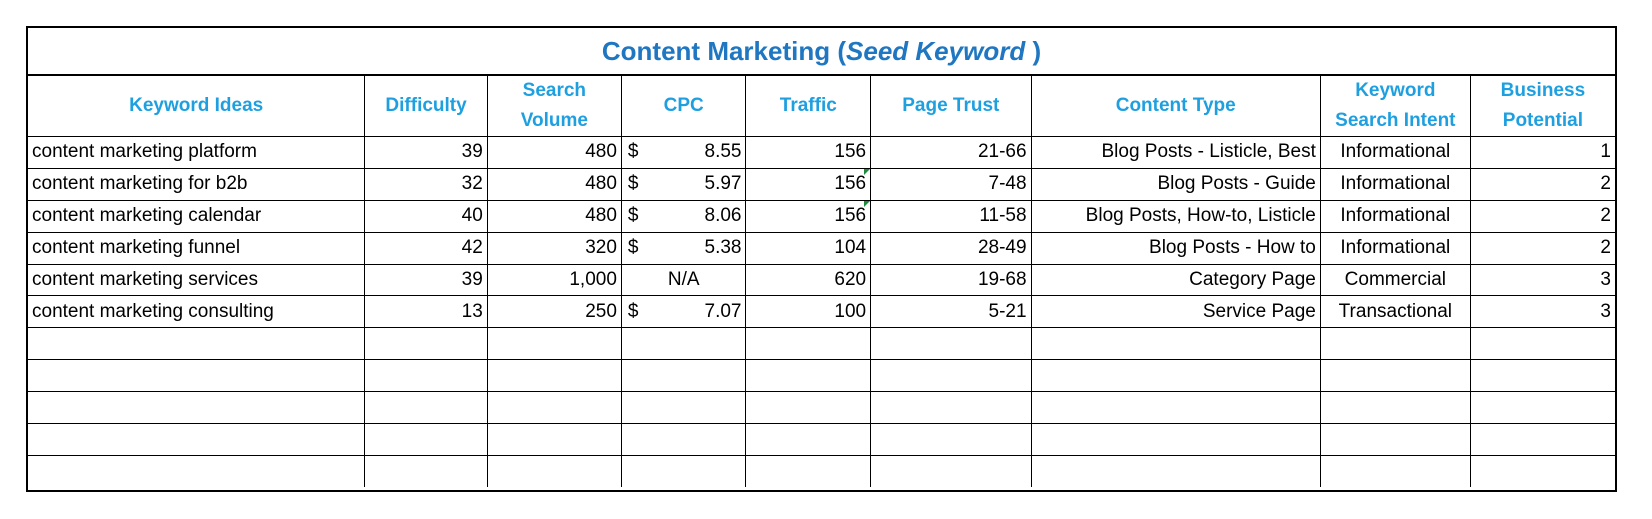 Image resolution: width=1652 pixels, height=519 pixels. I want to click on difficulty-cell: 13, so click(426, 312).